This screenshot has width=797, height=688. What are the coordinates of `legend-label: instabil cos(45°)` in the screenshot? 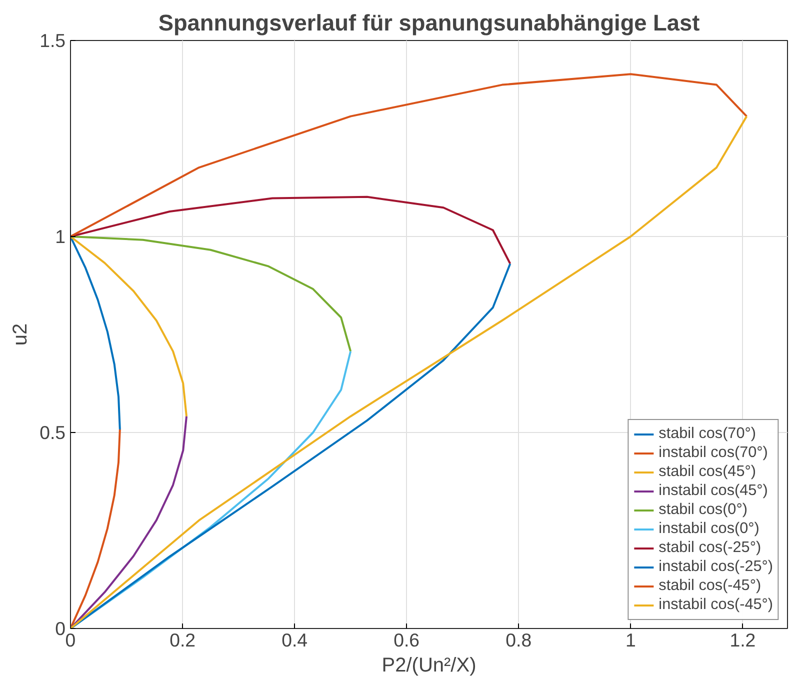 It's located at (713, 491).